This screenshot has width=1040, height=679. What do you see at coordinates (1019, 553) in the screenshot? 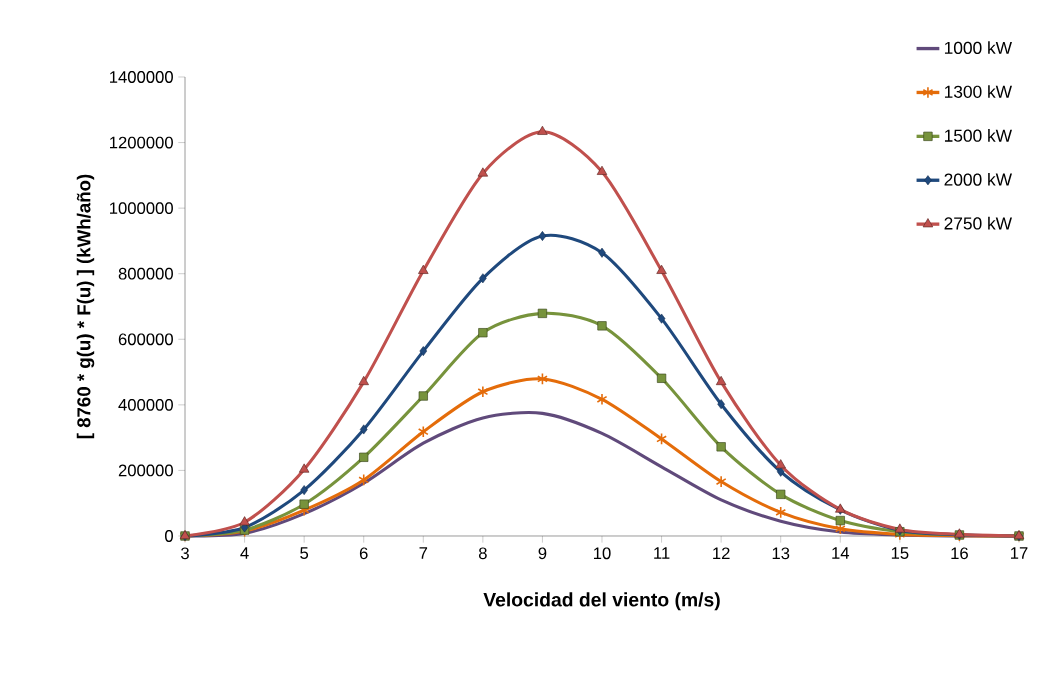
I see `x-tick-label: 17` at bounding box center [1019, 553].